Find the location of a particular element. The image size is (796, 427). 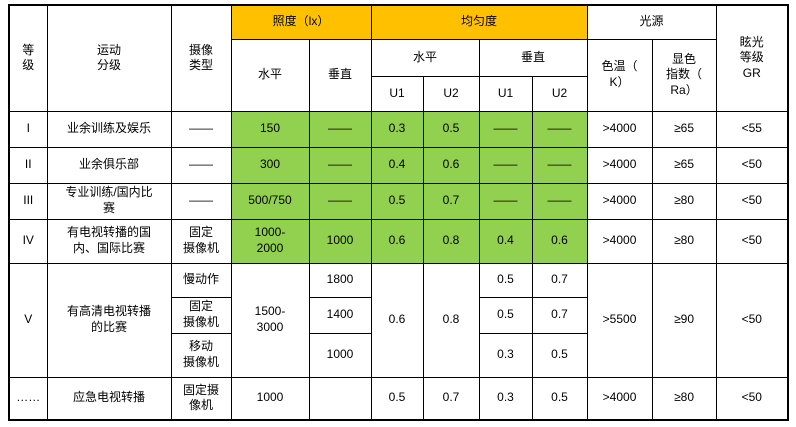

r5c-u2-v: 0.5 is located at coordinates (559, 355).